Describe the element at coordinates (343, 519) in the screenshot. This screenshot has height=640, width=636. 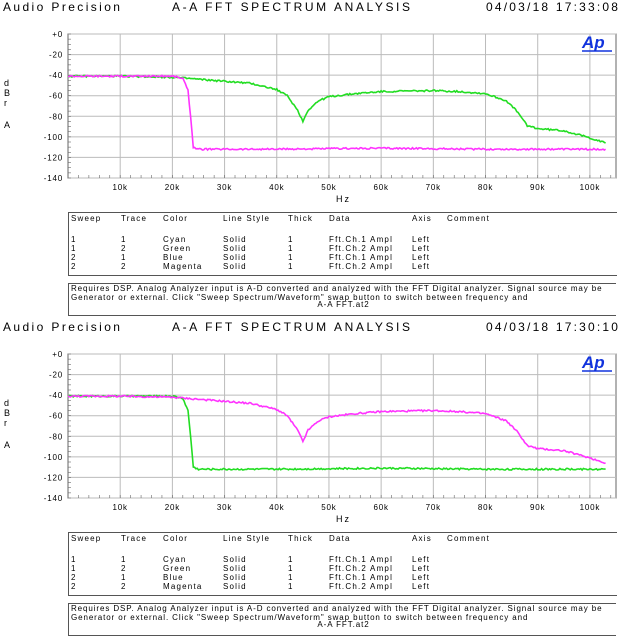
I see `x-axis-label: Hz` at that location.